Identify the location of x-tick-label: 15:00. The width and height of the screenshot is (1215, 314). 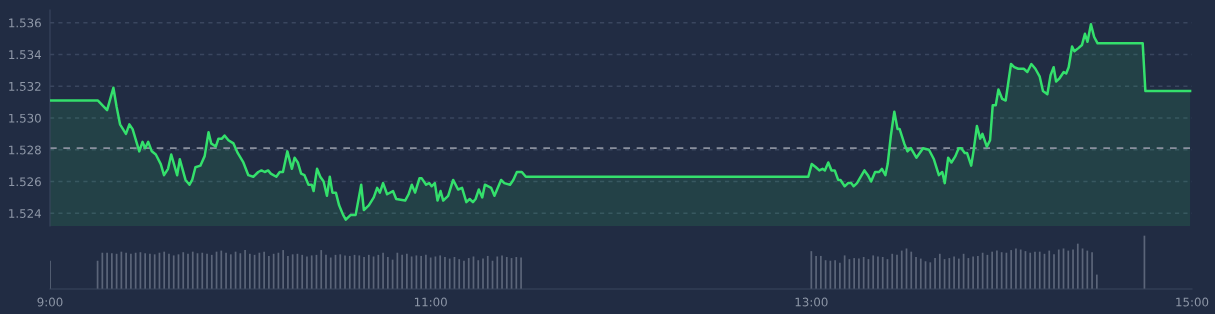
(1192, 302).